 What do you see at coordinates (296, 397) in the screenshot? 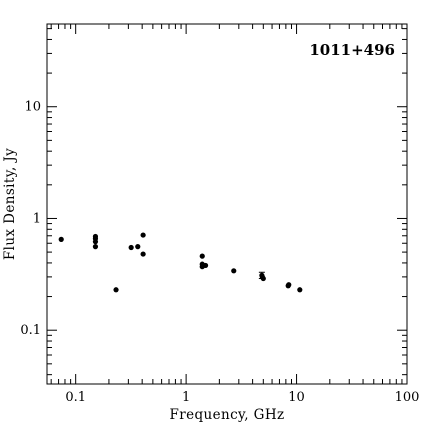
I see `x-tick-label: 10` at bounding box center [296, 397].